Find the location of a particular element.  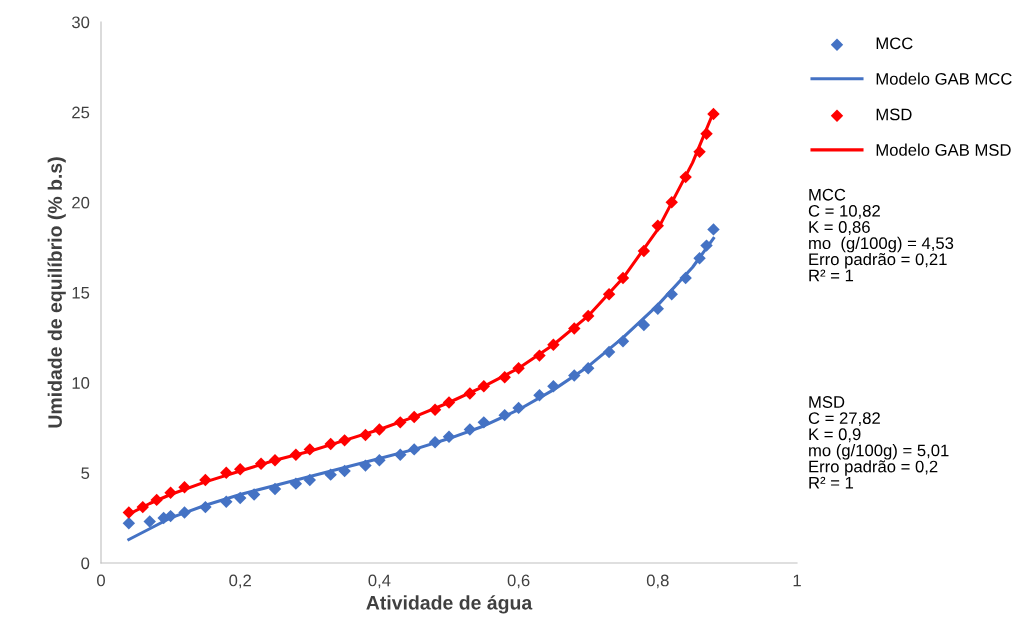

x-tick-label: 0,6 is located at coordinates (518, 581).